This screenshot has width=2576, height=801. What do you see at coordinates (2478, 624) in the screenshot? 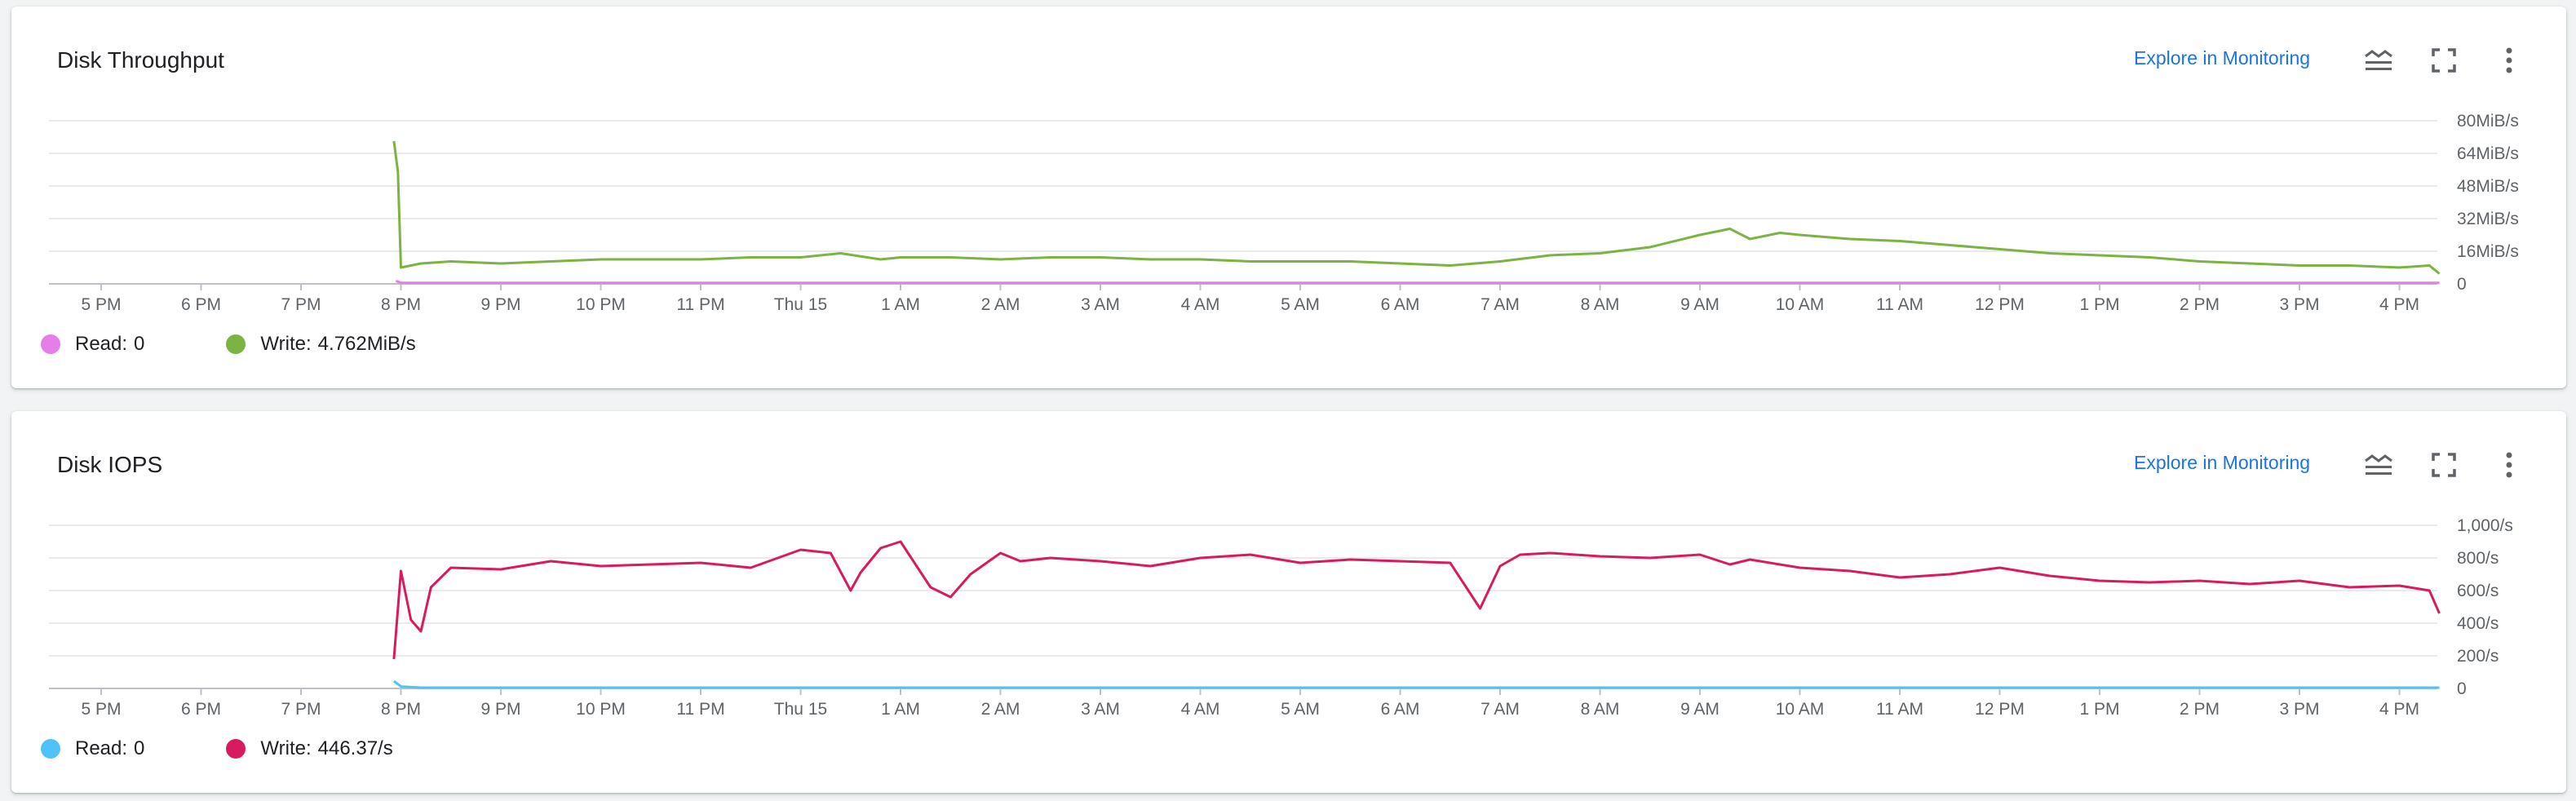
I see `y-tick-label: 400/s` at bounding box center [2478, 624].